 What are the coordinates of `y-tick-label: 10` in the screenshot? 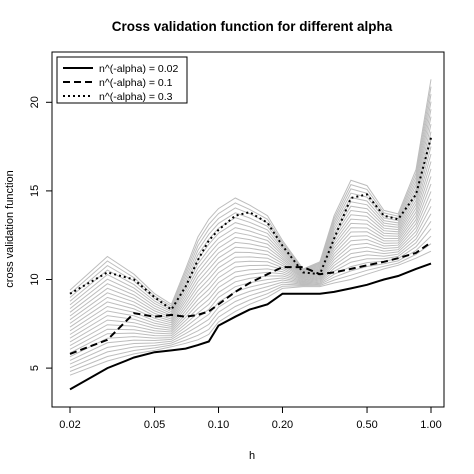 It's located at (35, 279).